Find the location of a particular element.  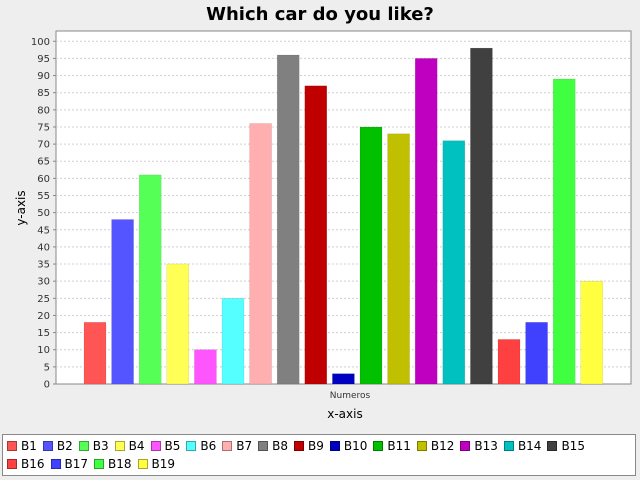

legend-label: B19 is located at coordinates (163, 464).